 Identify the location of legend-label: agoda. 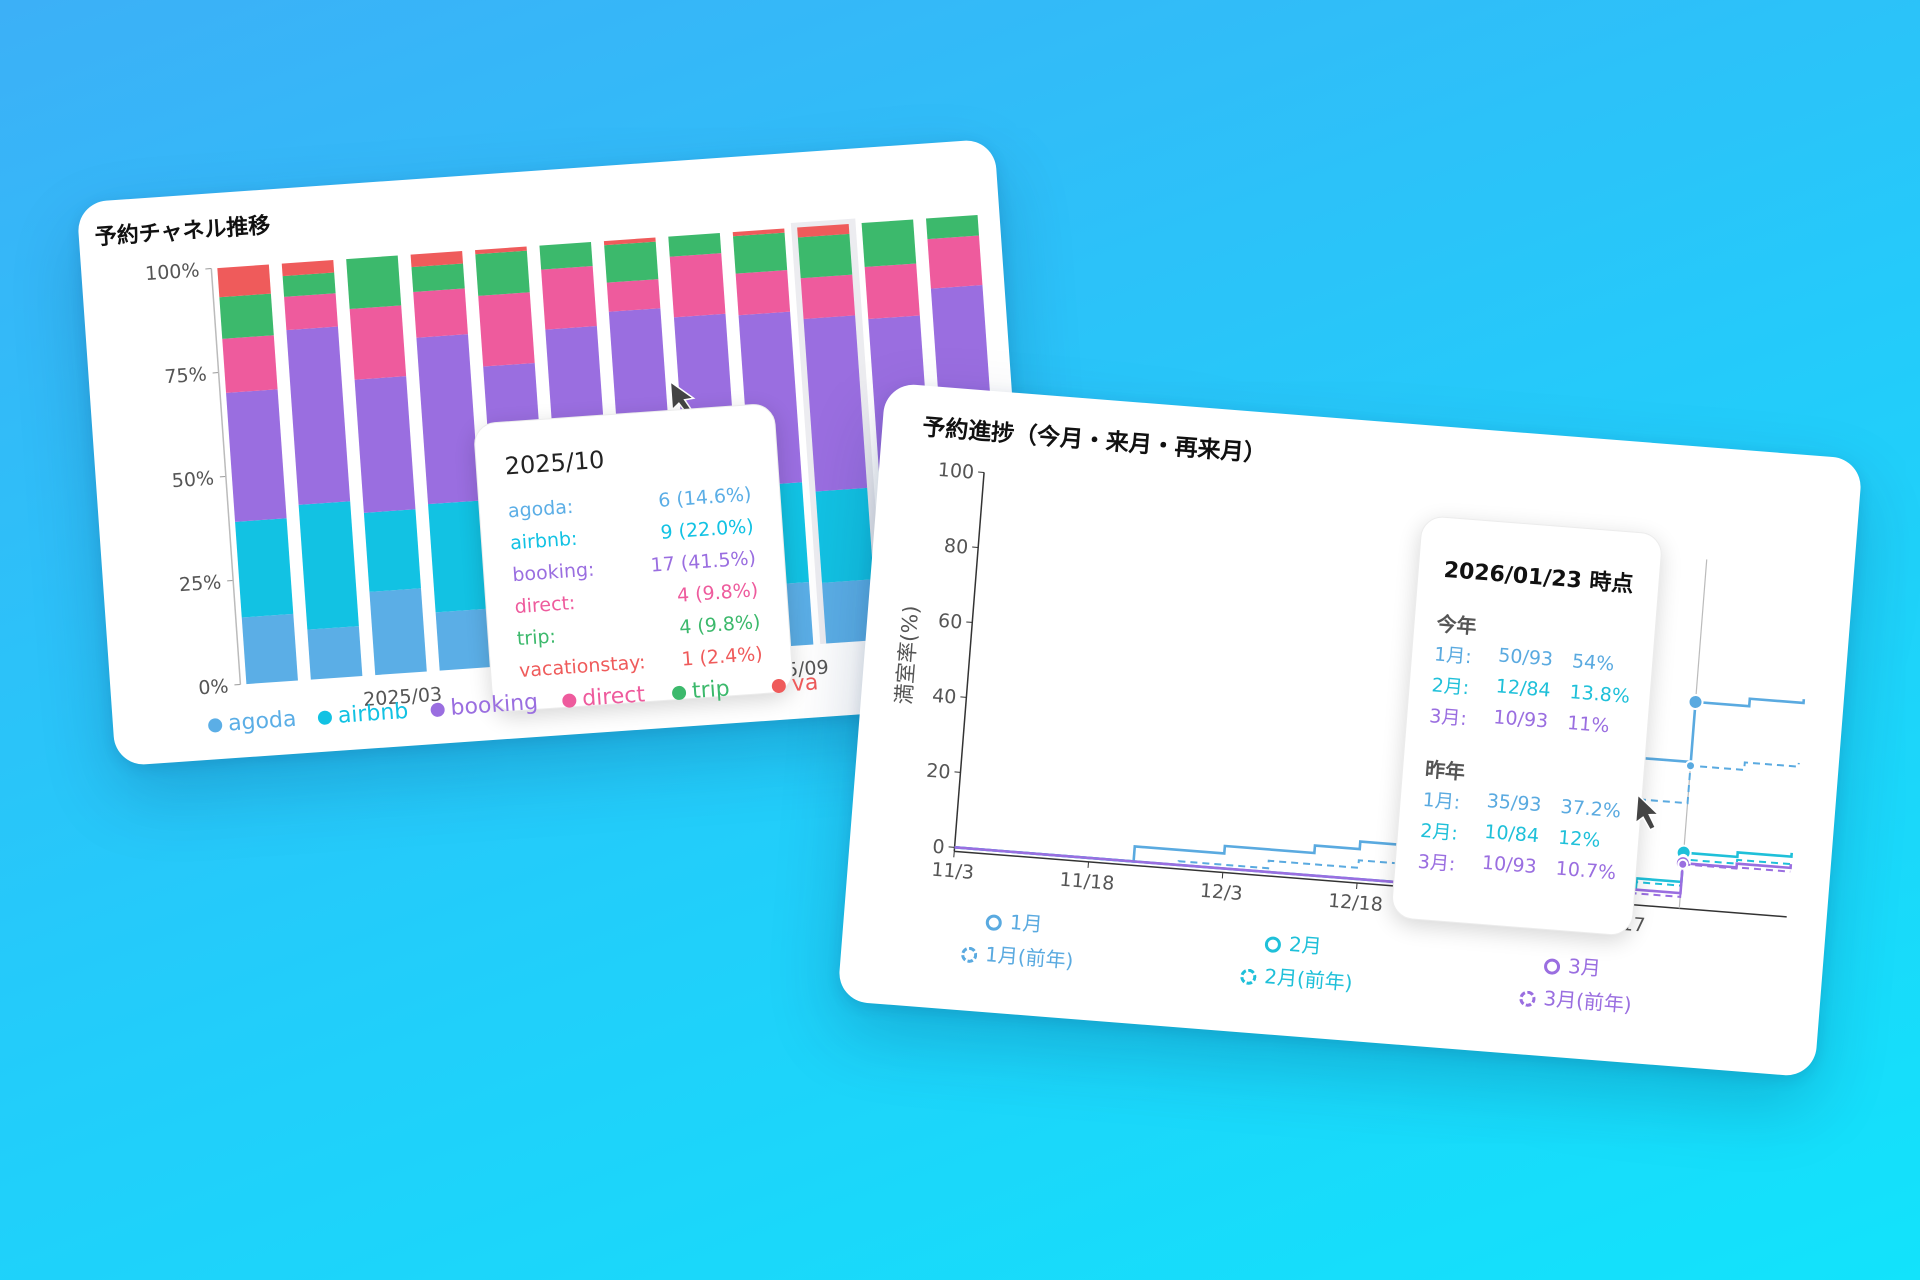
(262, 721).